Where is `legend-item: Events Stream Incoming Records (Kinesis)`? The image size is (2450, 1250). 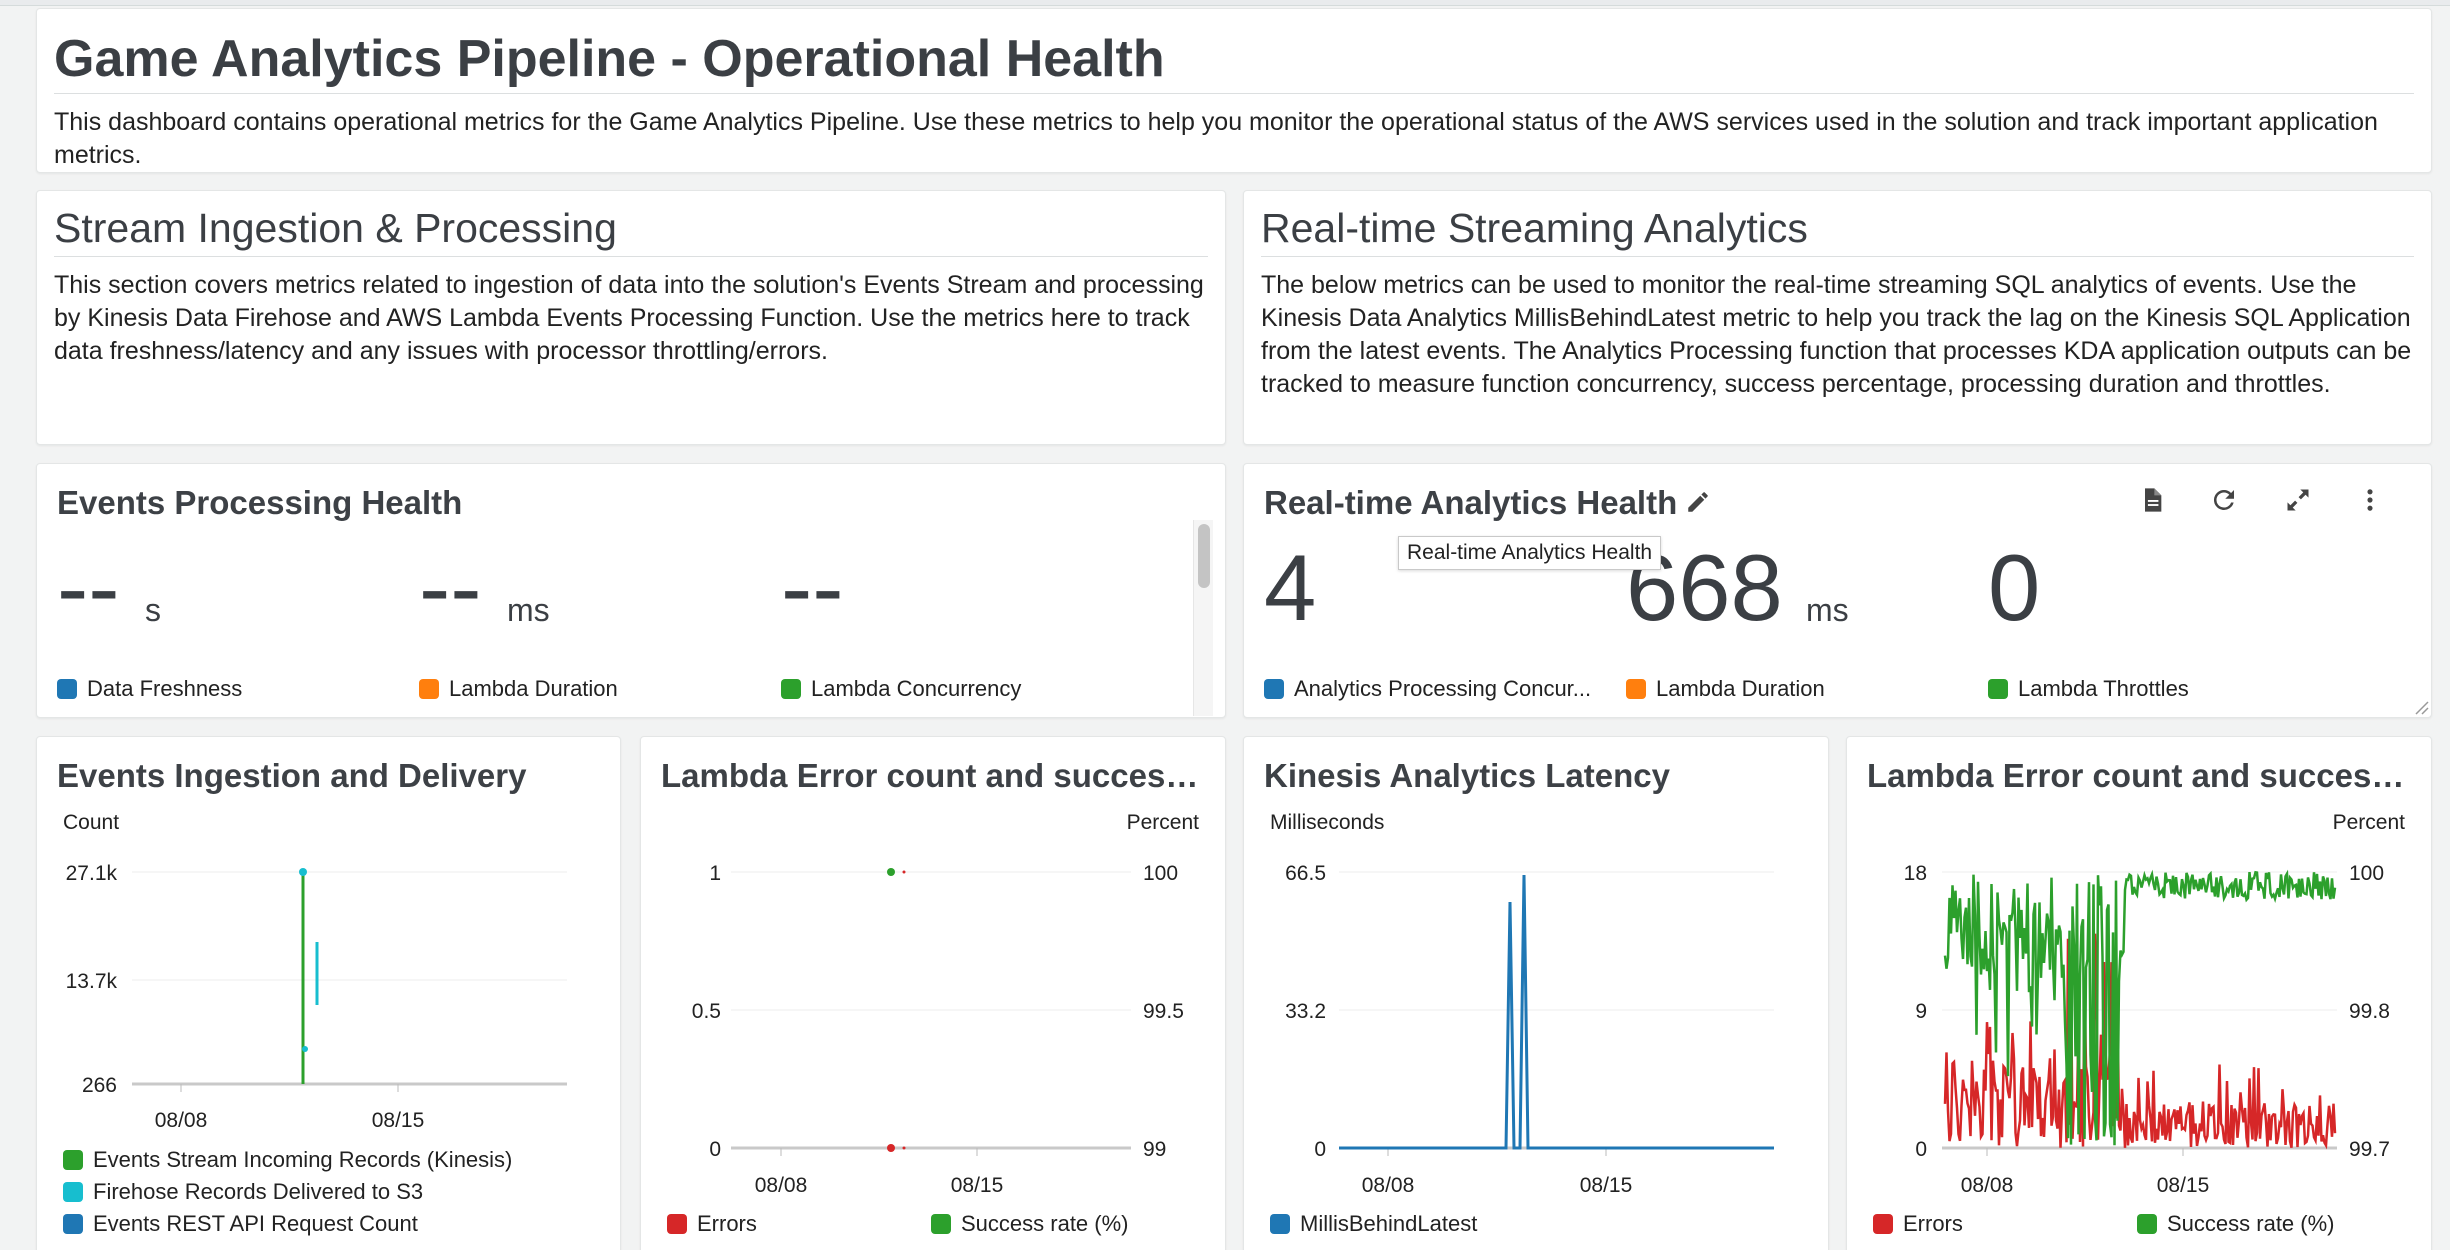 legend-item: Events Stream Incoming Records (Kinesis) is located at coordinates (287, 1160).